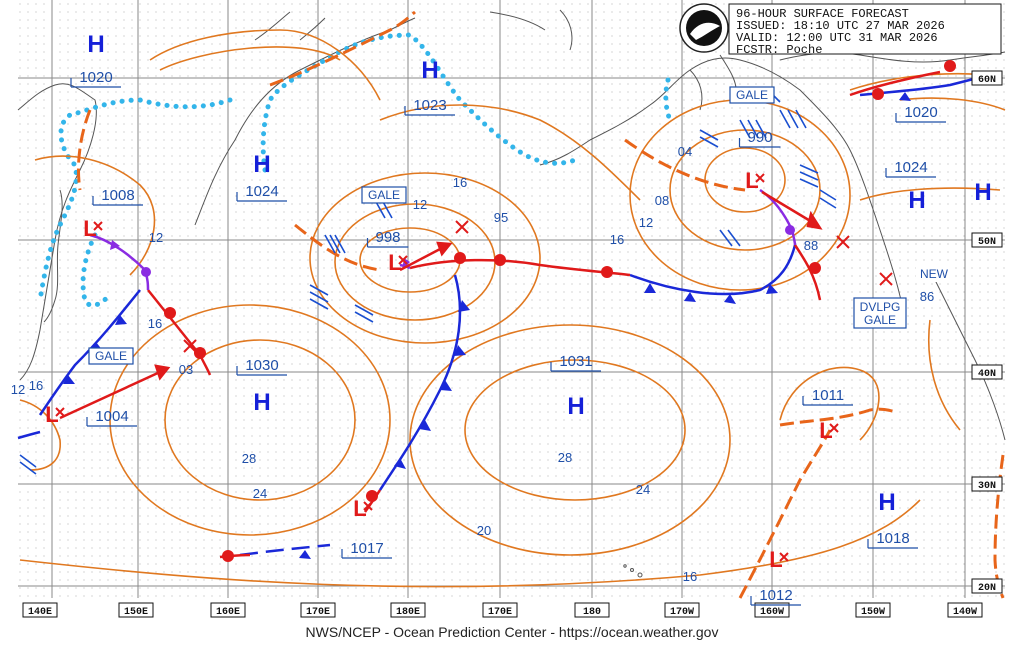  What do you see at coordinates (91, 414) in the screenshot?
I see `low-pressure-center: L 1004` at bounding box center [91, 414].